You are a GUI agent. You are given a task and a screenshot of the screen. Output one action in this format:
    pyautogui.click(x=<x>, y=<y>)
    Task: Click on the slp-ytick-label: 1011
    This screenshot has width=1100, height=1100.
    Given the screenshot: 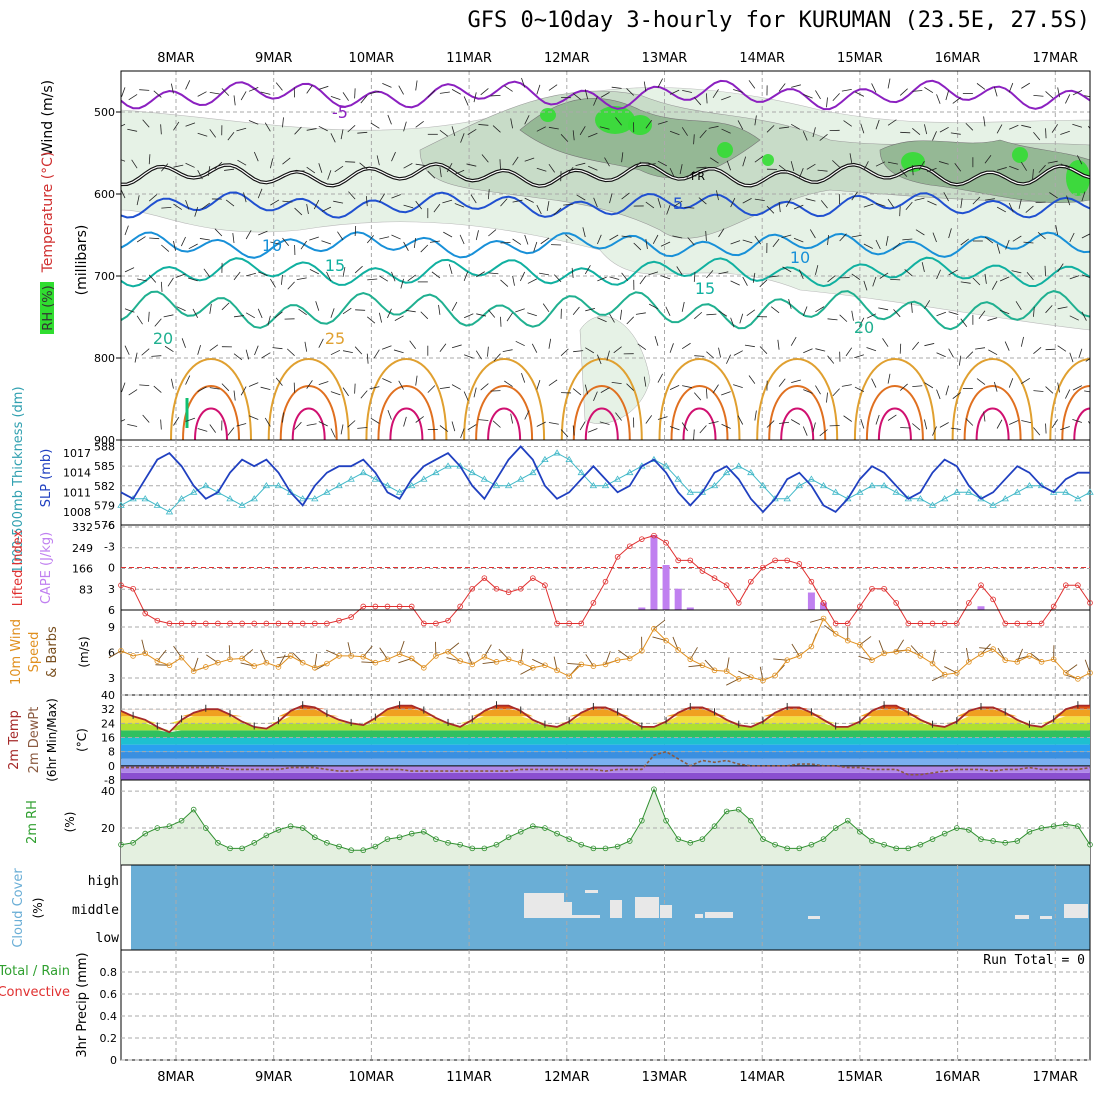 What is the action you would take?
    pyautogui.click(x=77, y=492)
    